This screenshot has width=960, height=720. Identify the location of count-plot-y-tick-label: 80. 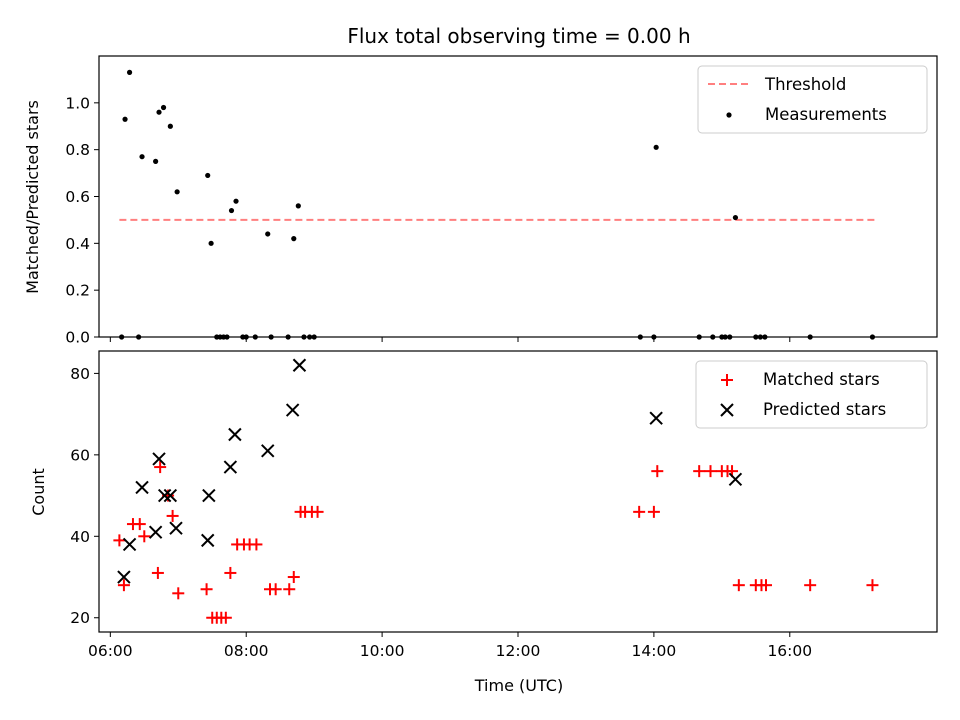
(80, 374).